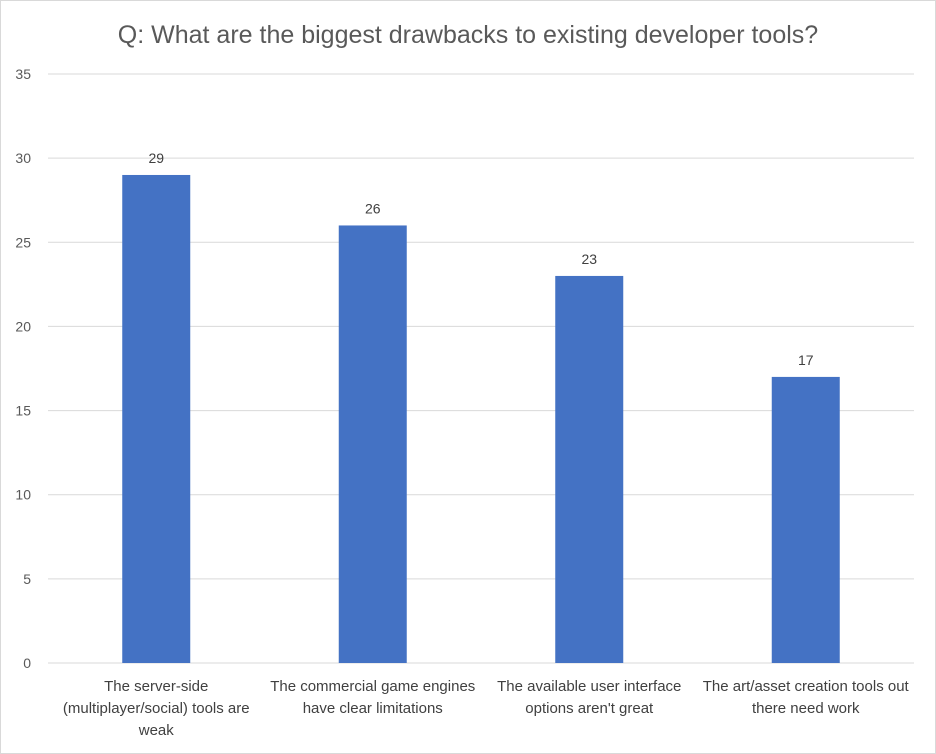  What do you see at coordinates (23, 326) in the screenshot?
I see `y-tick-label: 20` at bounding box center [23, 326].